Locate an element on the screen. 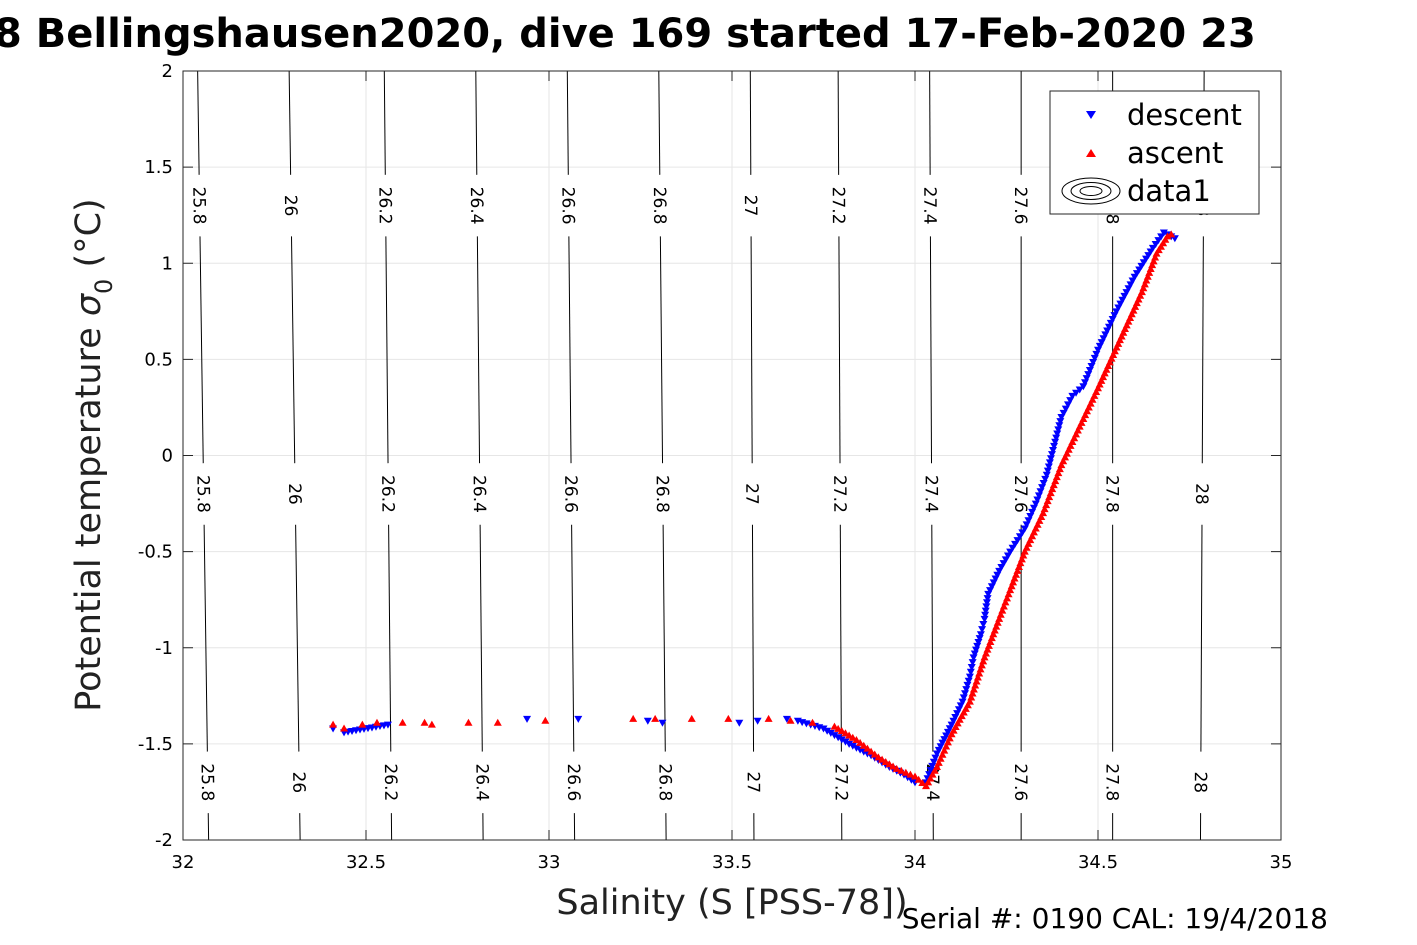 This screenshot has width=1417, height=945. legend-contour-icon is located at coordinates (1091, 191).